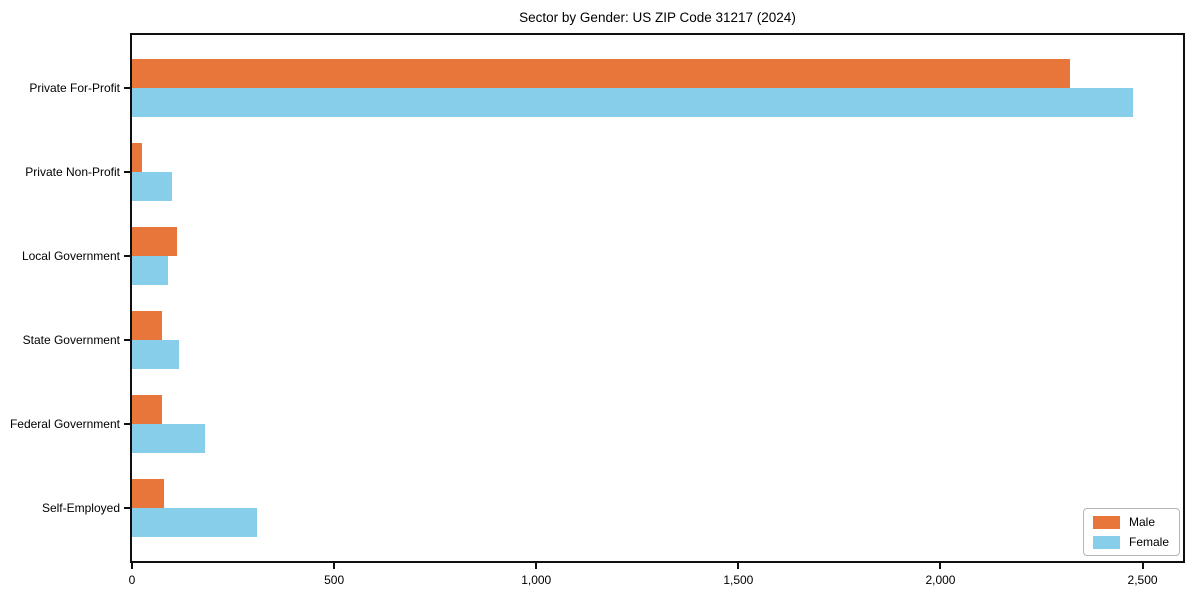 The image size is (1200, 600). Describe the element at coordinates (148, 493) in the screenshot. I see `bar-male-self-employed` at that location.